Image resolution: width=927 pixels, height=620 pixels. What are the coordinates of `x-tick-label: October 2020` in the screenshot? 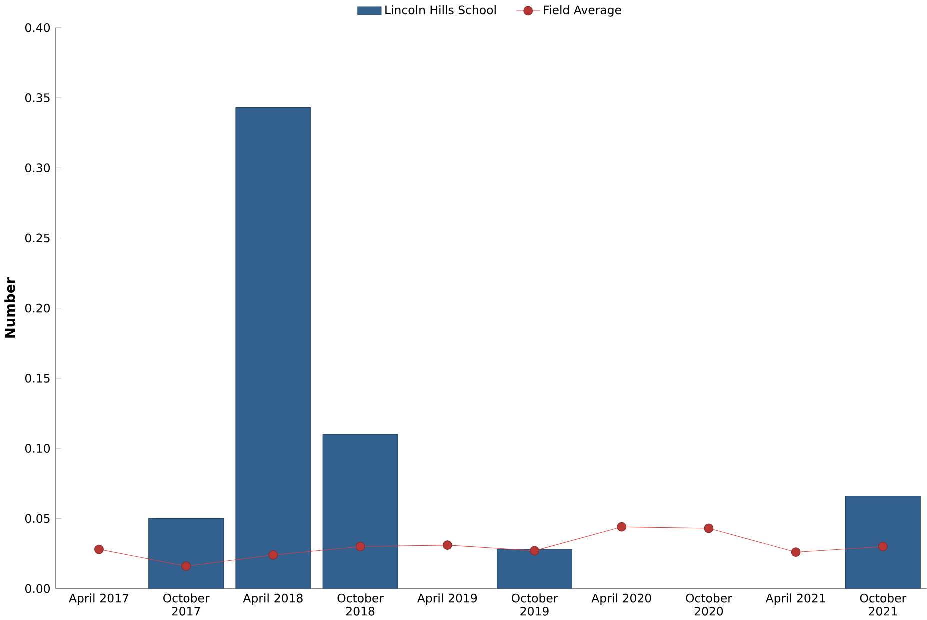 It's located at (709, 604).